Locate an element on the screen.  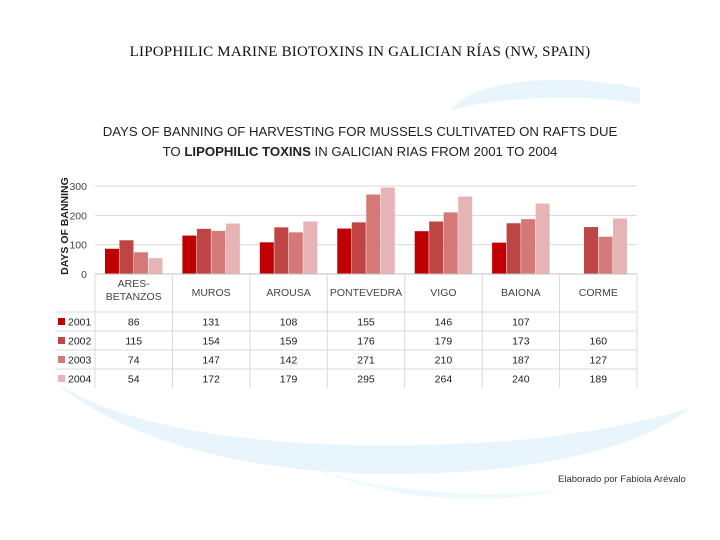
data-table-value: 189 is located at coordinates (599, 380).